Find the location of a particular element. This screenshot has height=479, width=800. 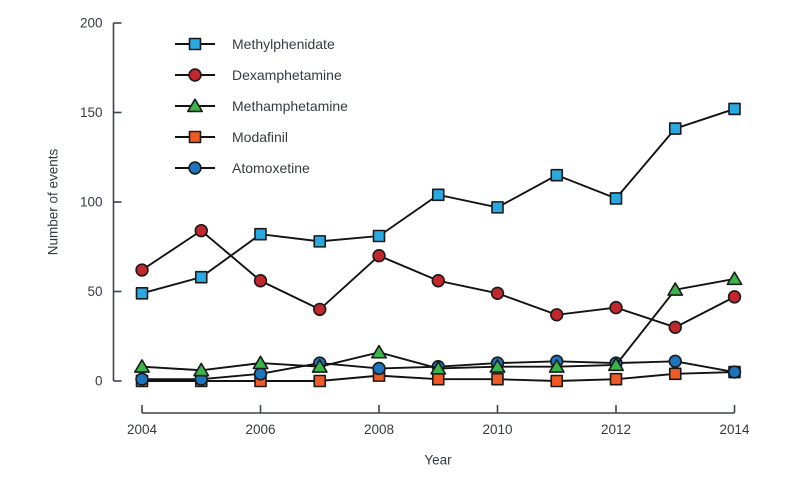

y-tick-label-0: 0 is located at coordinates (99, 381).